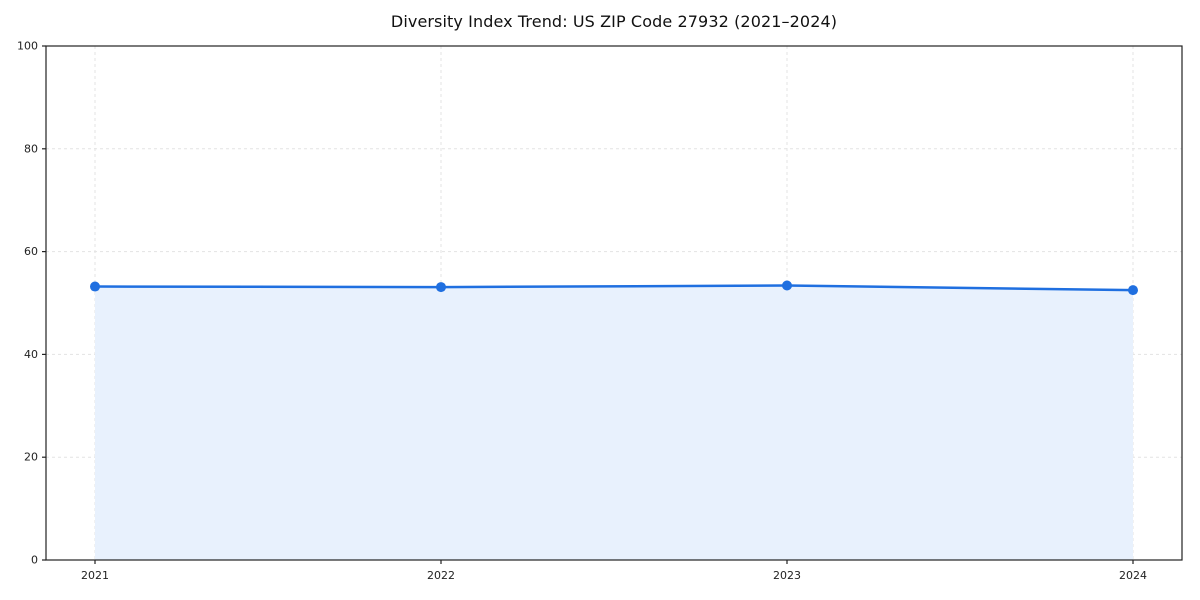 The image size is (1200, 600). What do you see at coordinates (34, 560) in the screenshot?
I see `y-tick-label: 0` at bounding box center [34, 560].